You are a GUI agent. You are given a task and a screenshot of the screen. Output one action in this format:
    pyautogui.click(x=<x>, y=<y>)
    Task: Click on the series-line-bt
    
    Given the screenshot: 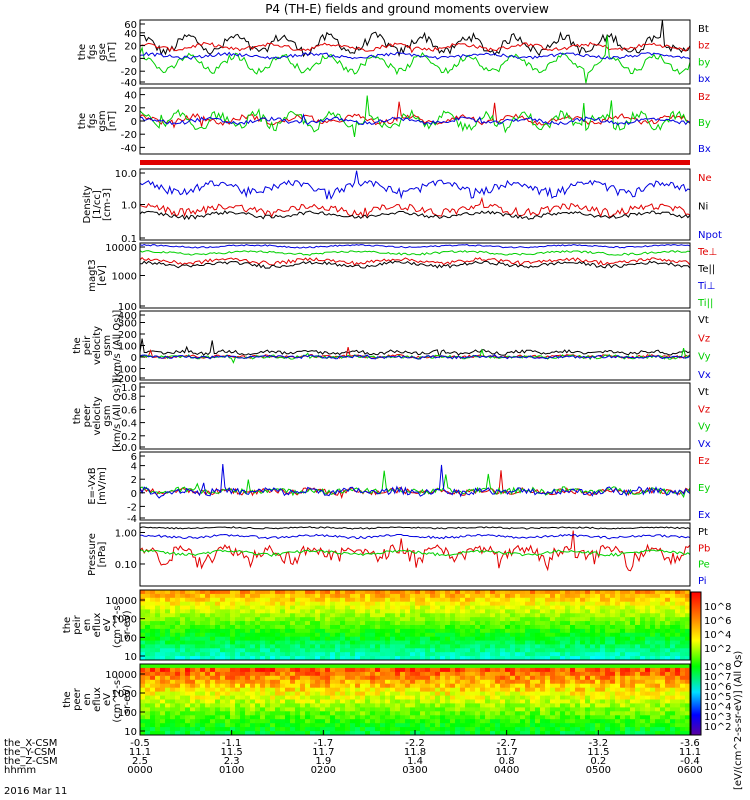 What is the action you would take?
    pyautogui.click(x=415, y=39)
    